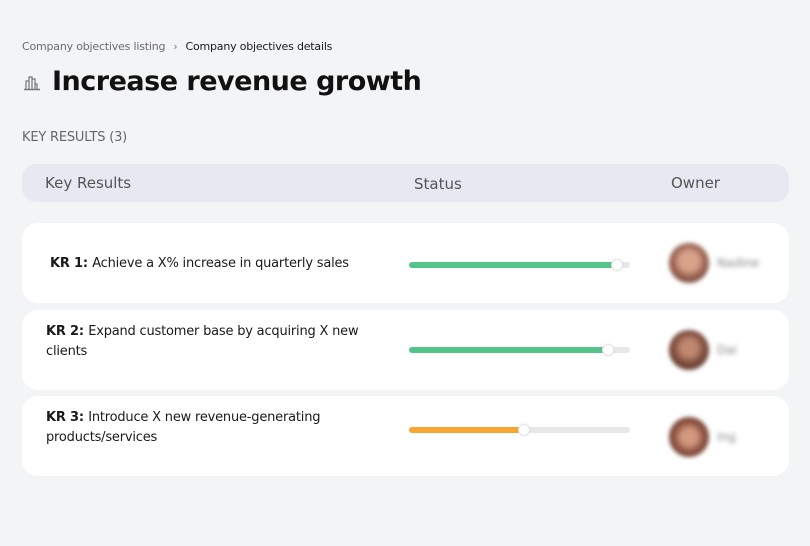 The image size is (810, 546). I want to click on buildings-chart-icon, so click(32, 82).